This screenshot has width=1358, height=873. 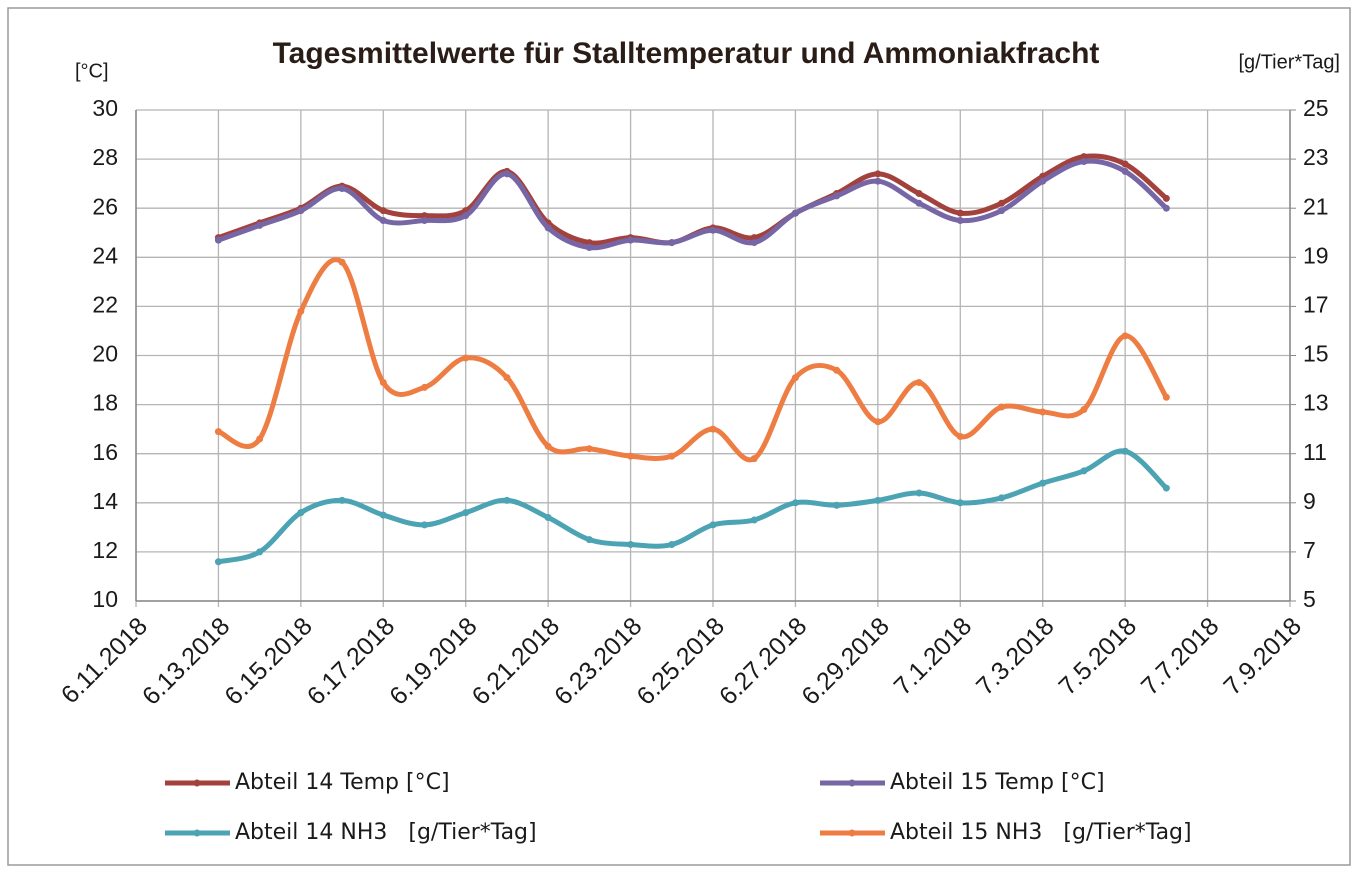 I want to click on y2-tick-label: 15, so click(x=1316, y=354).